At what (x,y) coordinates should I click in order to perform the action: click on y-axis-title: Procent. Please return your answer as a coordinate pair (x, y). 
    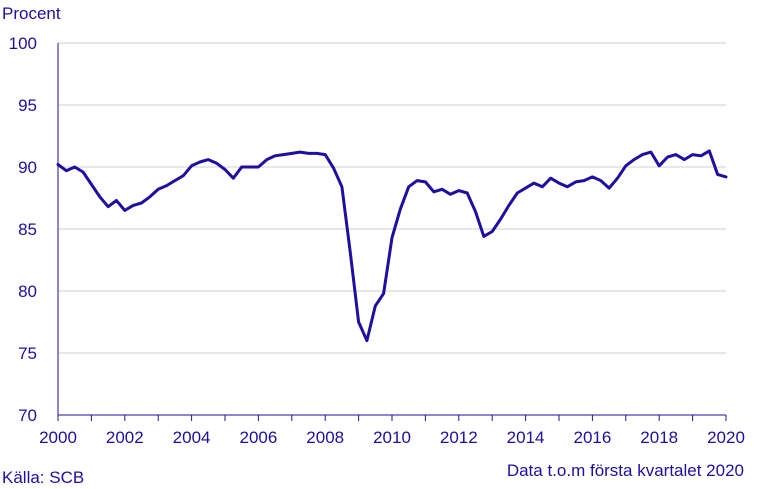
    Looking at the image, I should click on (31, 13).